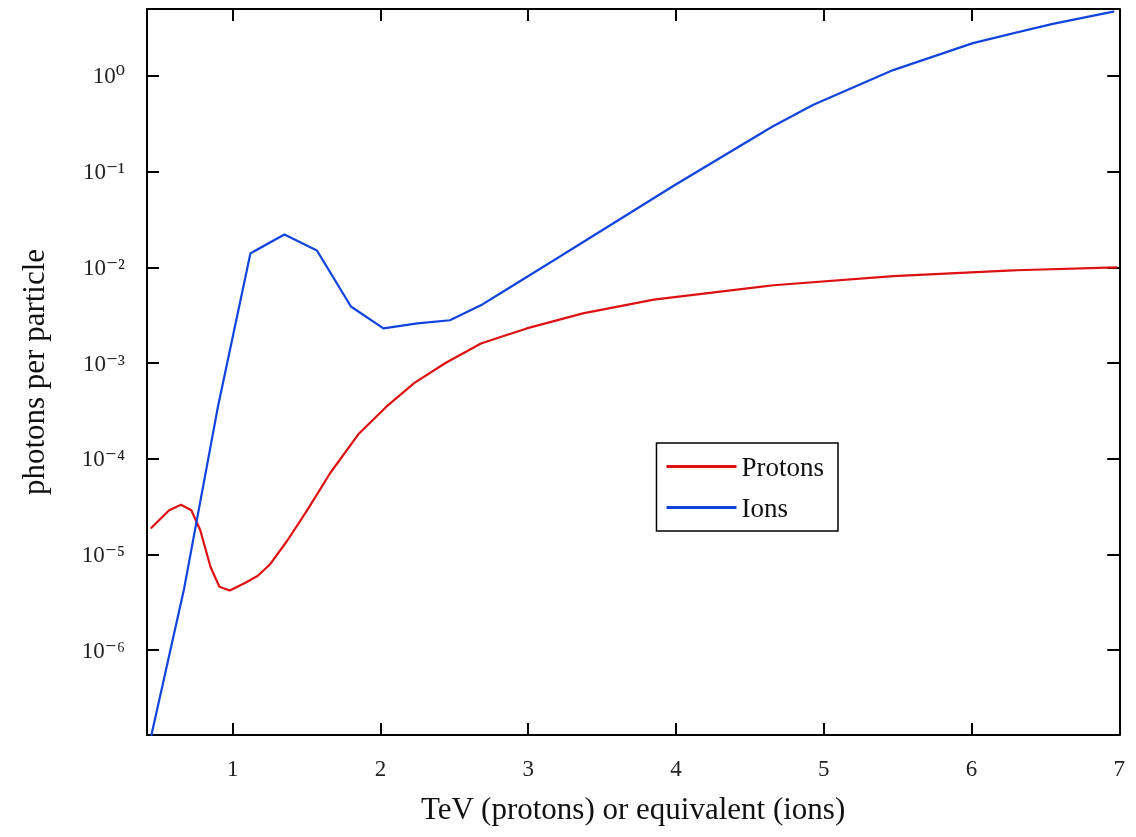 Image resolution: width=1136 pixels, height=837 pixels. I want to click on x-tick-label: 2, so click(380, 768).